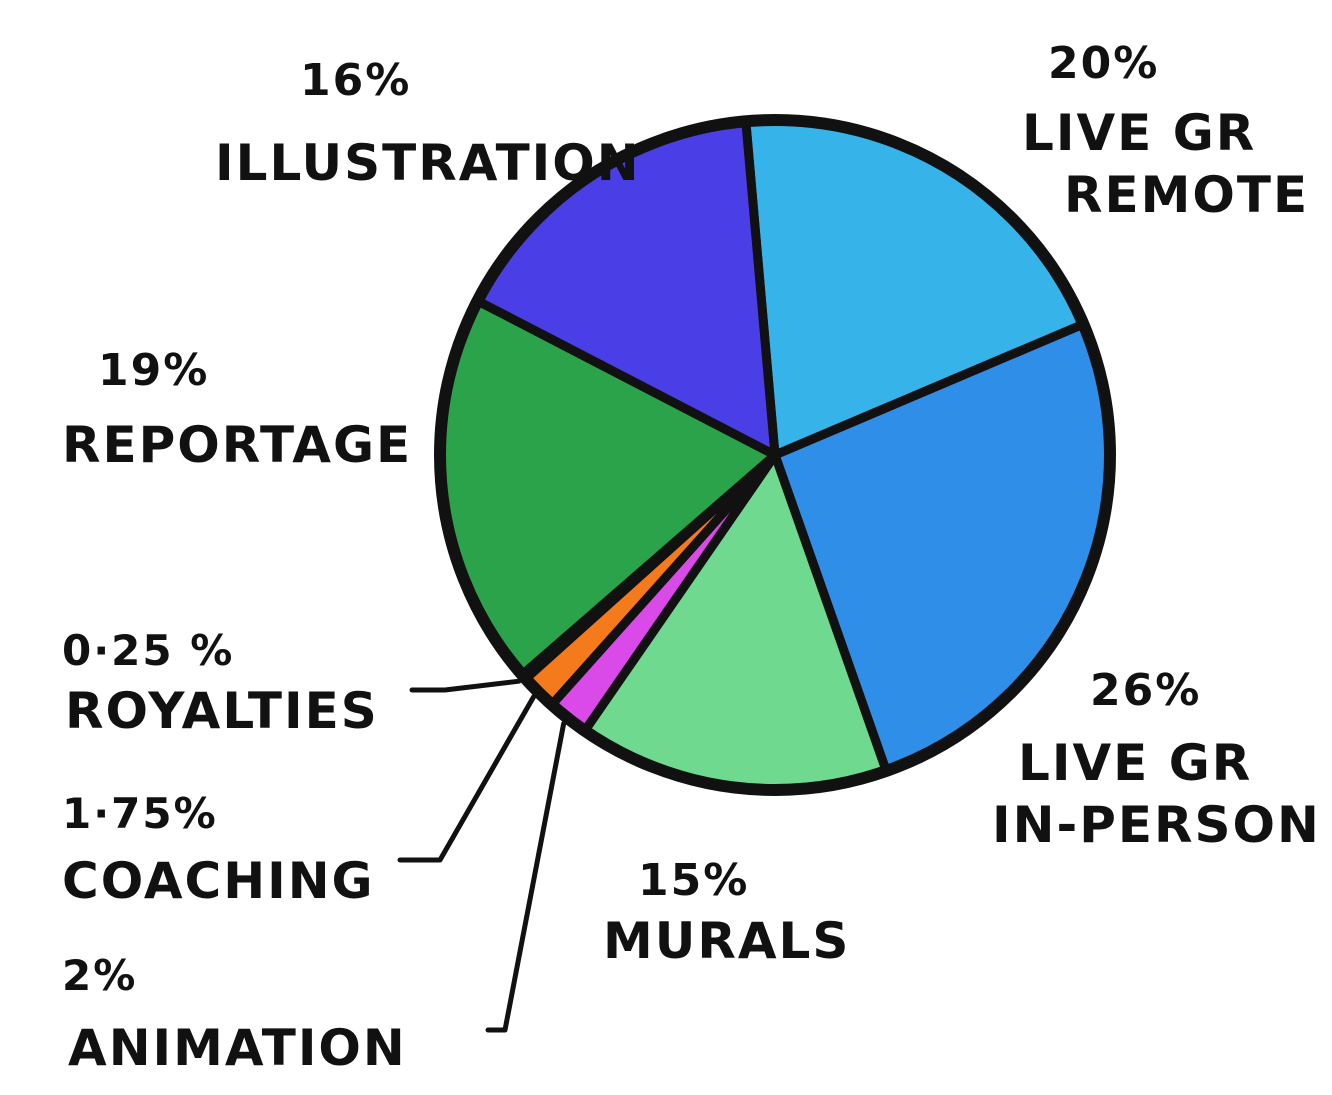 The height and width of the screenshot is (1095, 1332). What do you see at coordinates (355, 80) in the screenshot?
I see `slice-pct-label-illustration: 16%` at bounding box center [355, 80].